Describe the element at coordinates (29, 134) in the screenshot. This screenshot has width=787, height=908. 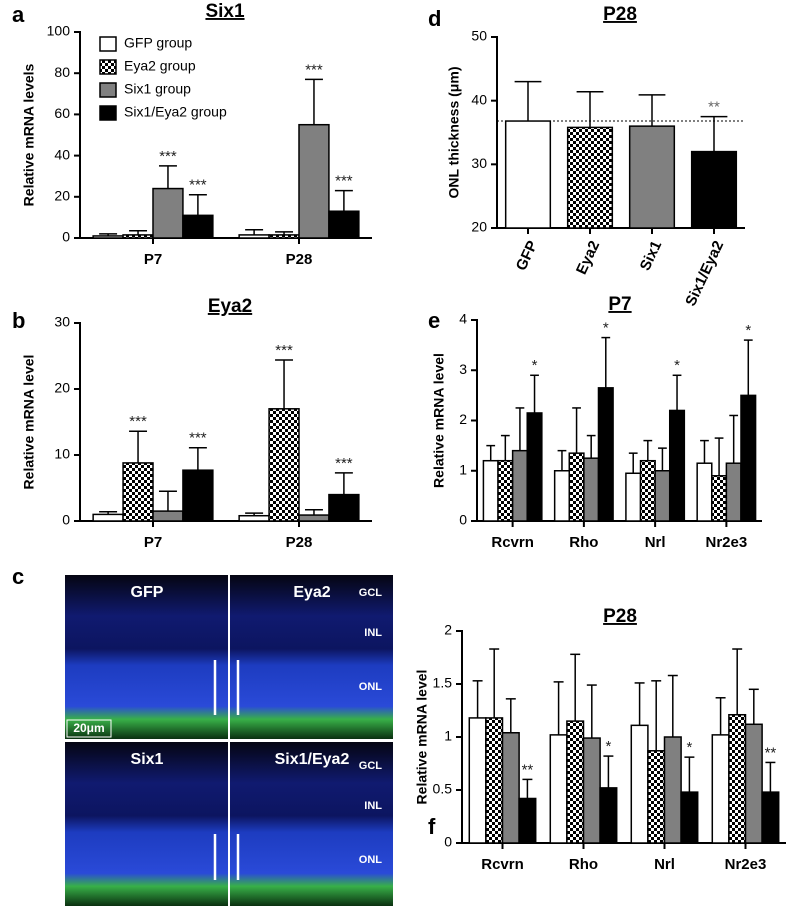
I see `y-axis-label: Relative mRNA levels` at that location.